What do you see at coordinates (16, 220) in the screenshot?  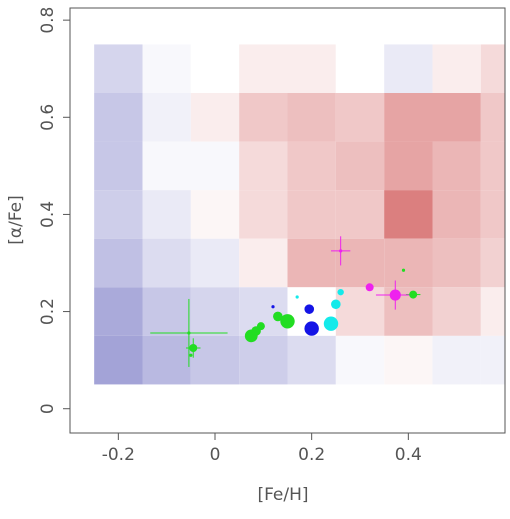 I see `y-axis-label: [α/Fe]` at bounding box center [16, 220].